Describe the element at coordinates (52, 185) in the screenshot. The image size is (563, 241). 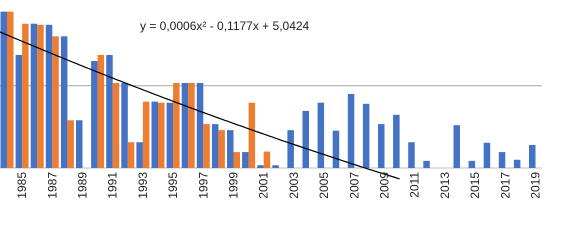
I see `x-tick-label: 1987` at that location.